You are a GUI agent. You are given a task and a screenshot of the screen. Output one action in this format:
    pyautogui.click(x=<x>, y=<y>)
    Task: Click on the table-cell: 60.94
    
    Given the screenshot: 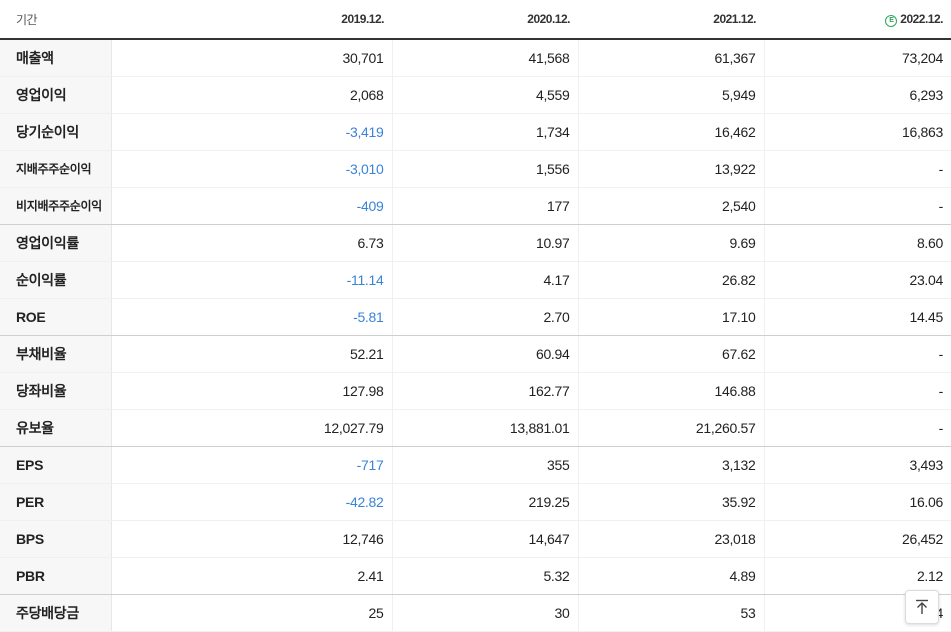 What is the action you would take?
    pyautogui.click(x=485, y=354)
    